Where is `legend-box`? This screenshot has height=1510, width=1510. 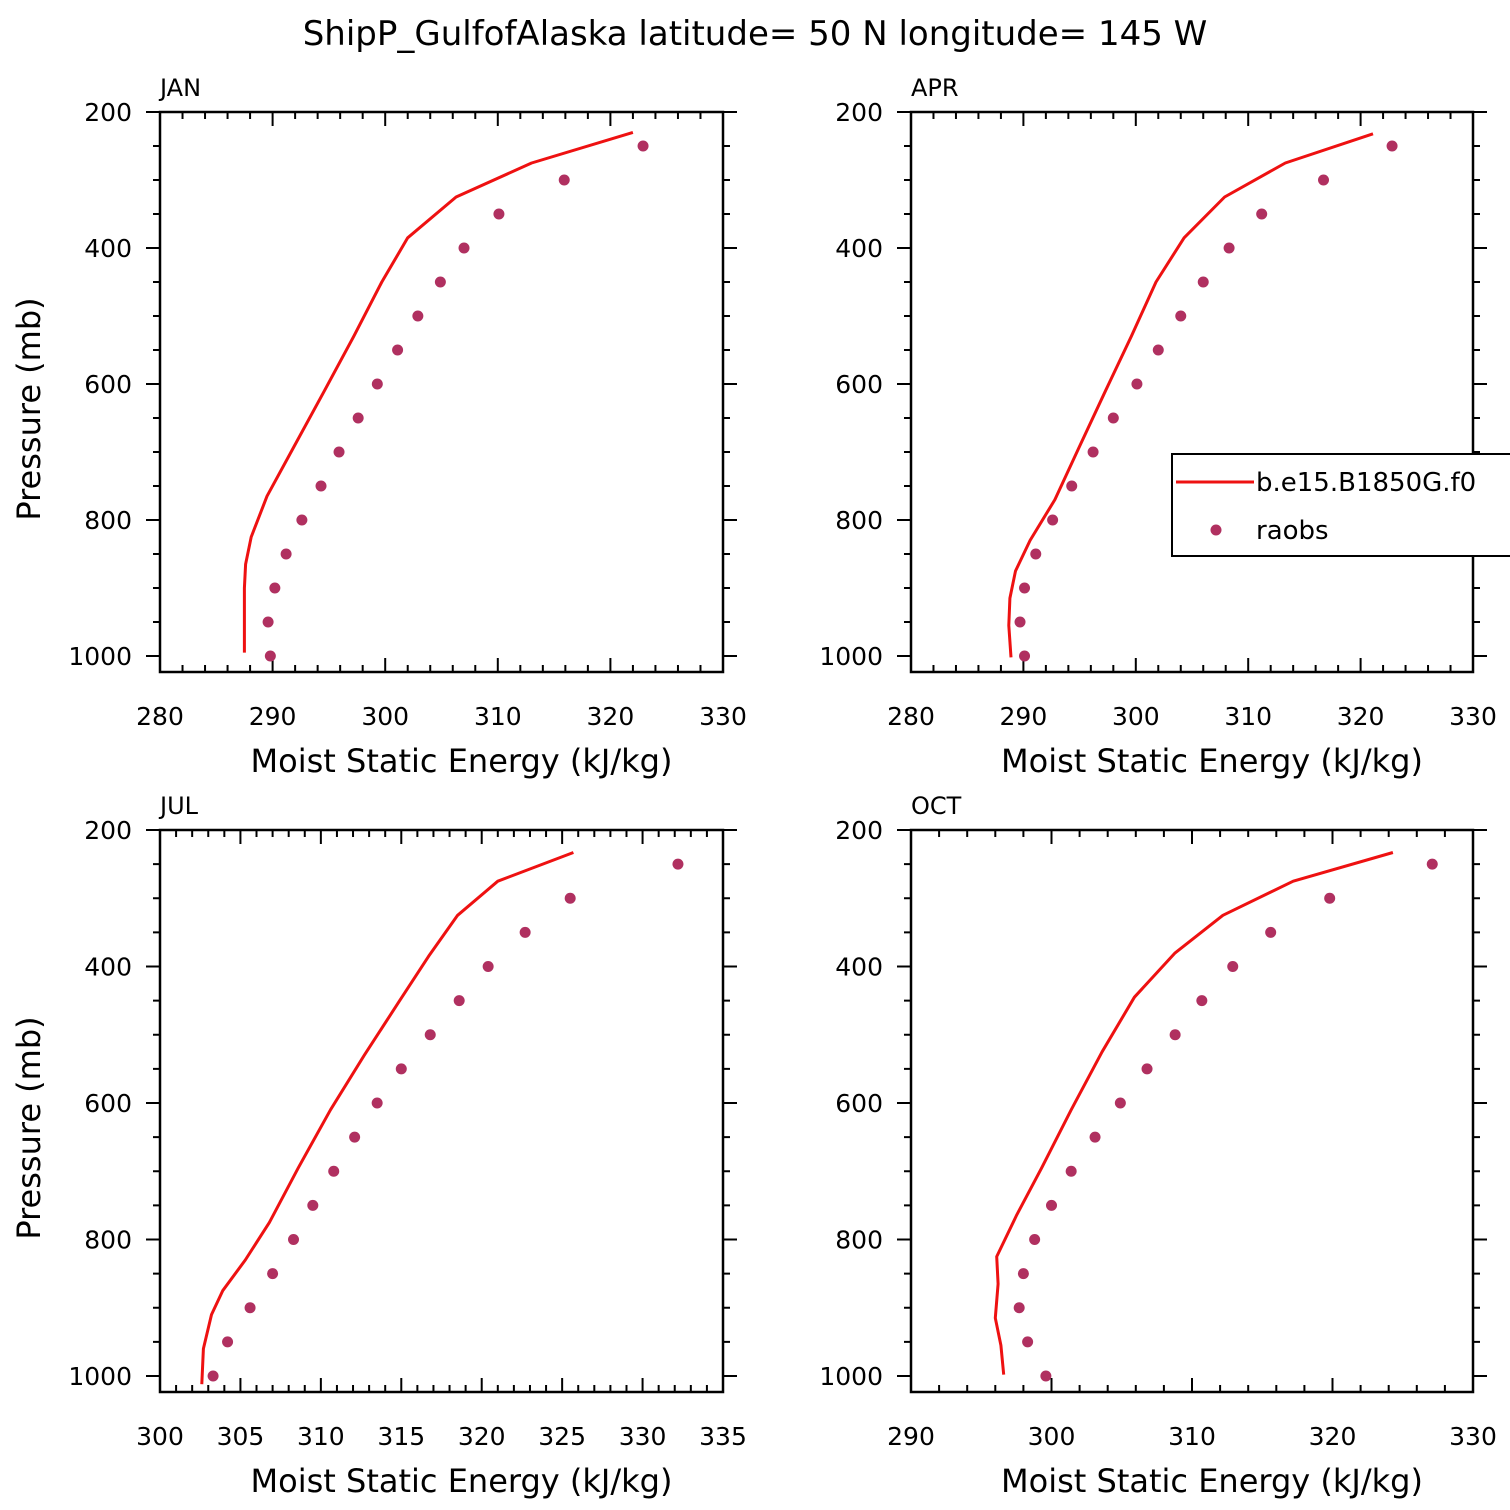
legend-box is located at coordinates (1340, 505).